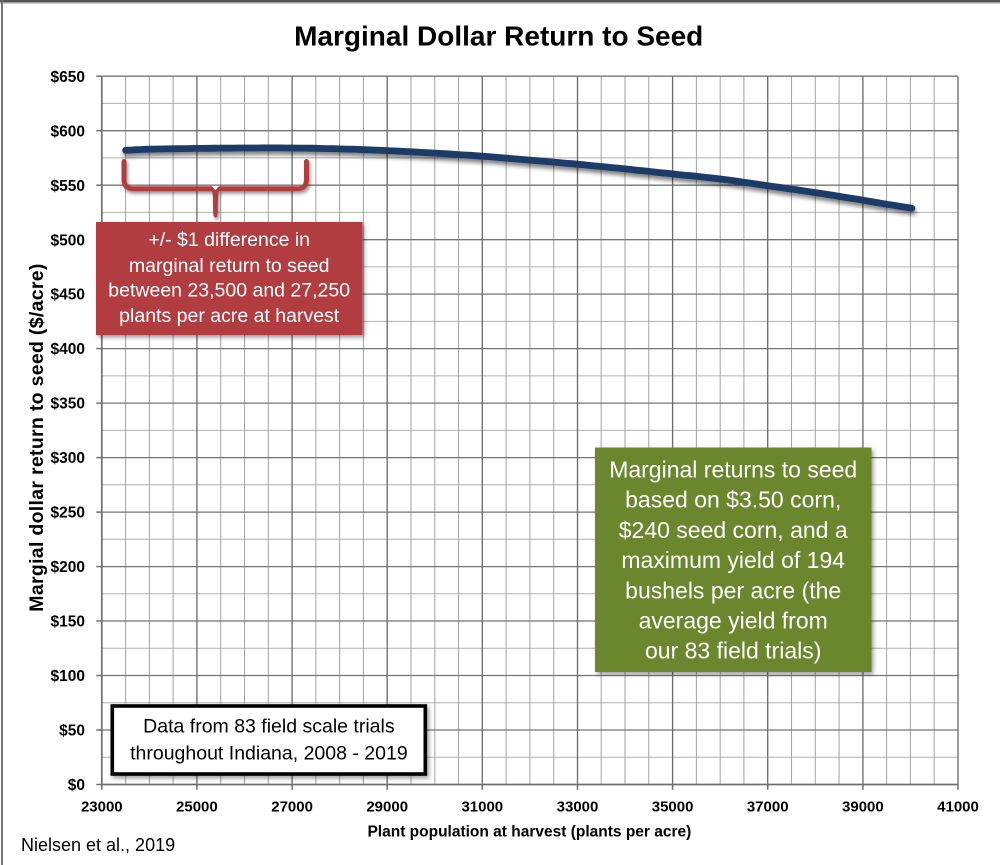  I want to click on svg-text: 41000, so click(958, 807).